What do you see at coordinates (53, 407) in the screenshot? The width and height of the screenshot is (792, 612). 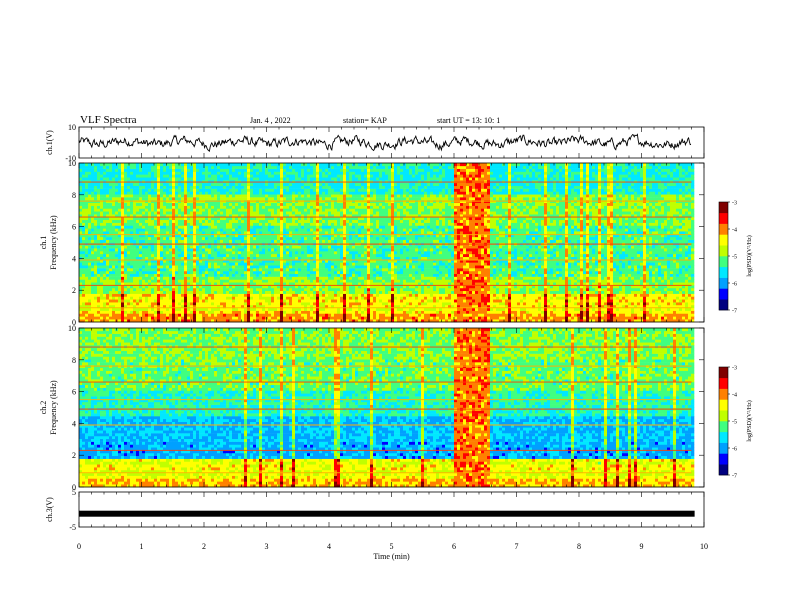 I see `ch2-spectrogram-ylabel: Frequency (kHz)` at bounding box center [53, 407].